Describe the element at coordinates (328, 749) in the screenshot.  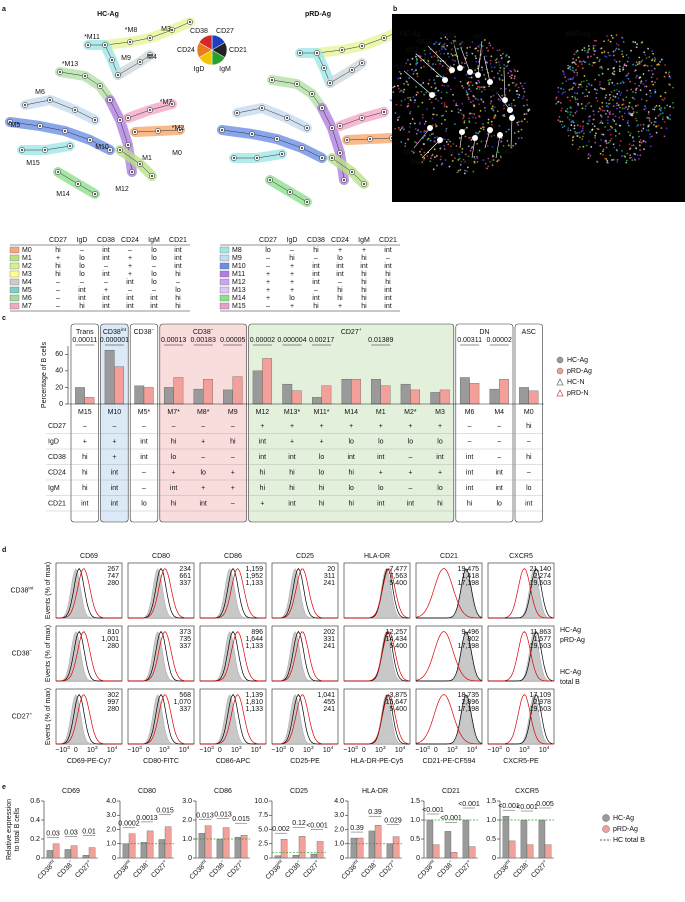
I see `x-tick-label: 104` at that location.